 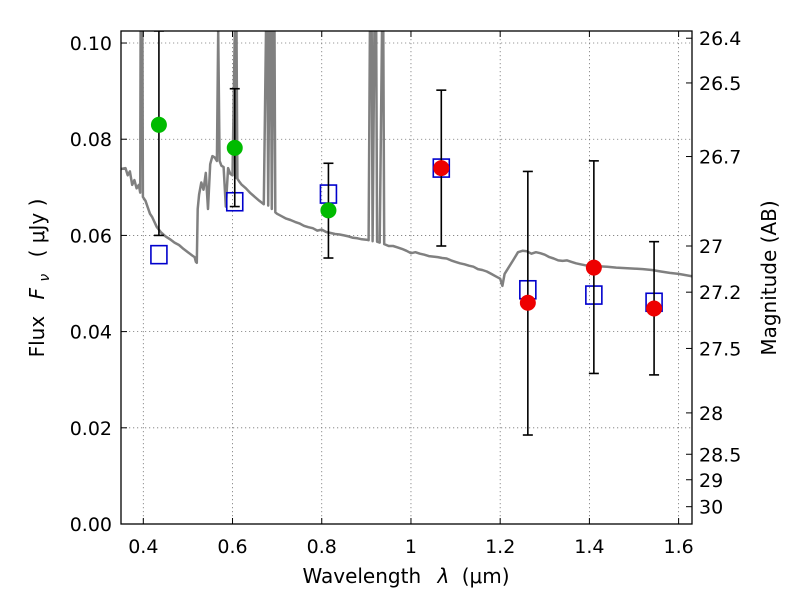 I want to click on x-axis-label-unit: (μm), so click(x=486, y=576).